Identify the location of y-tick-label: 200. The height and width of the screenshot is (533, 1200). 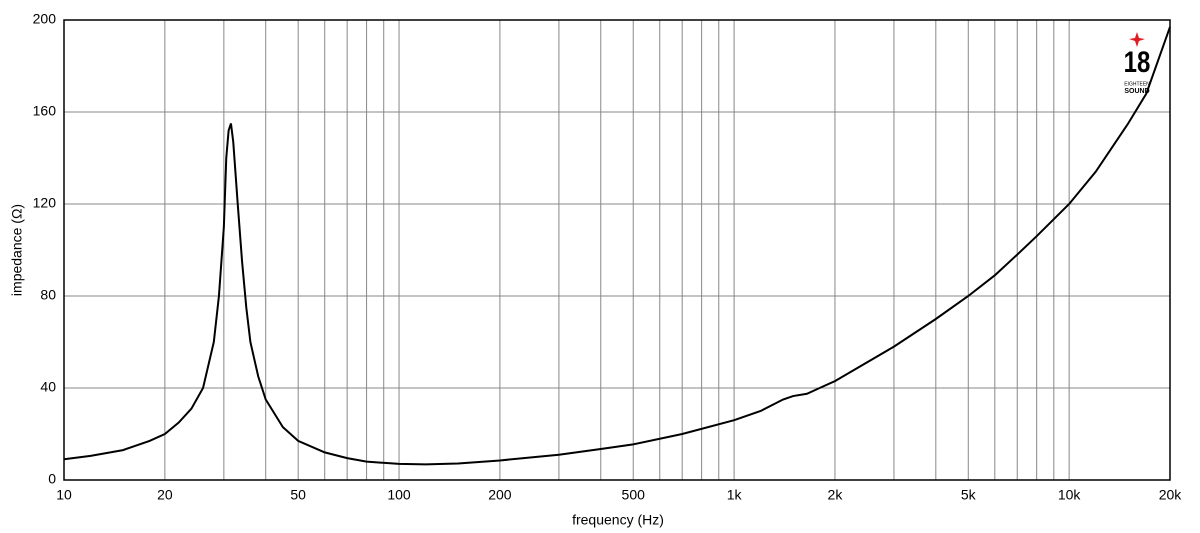
(45, 19).